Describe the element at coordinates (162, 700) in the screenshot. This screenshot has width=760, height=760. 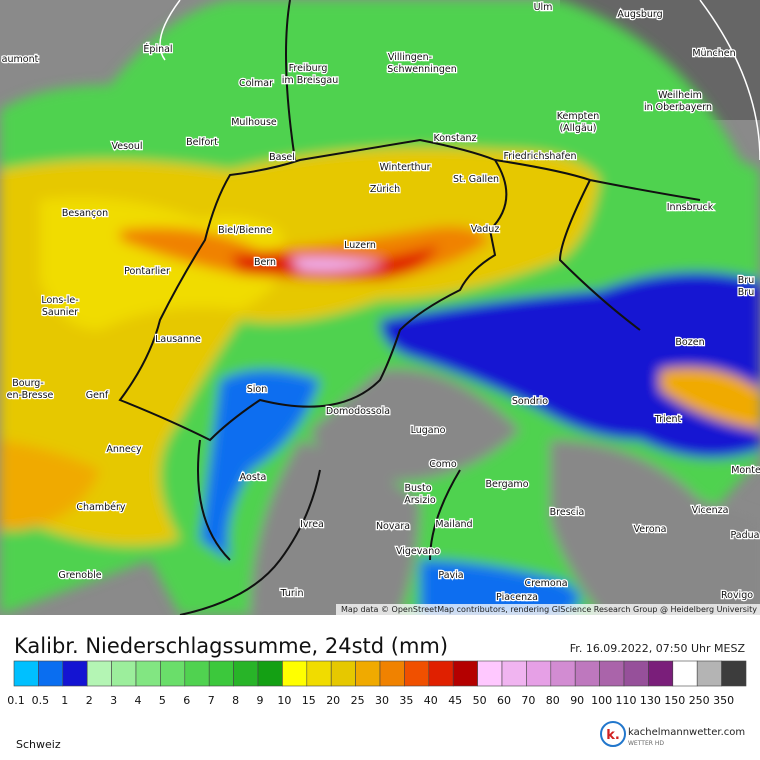
I see `legend-label: 5` at that location.